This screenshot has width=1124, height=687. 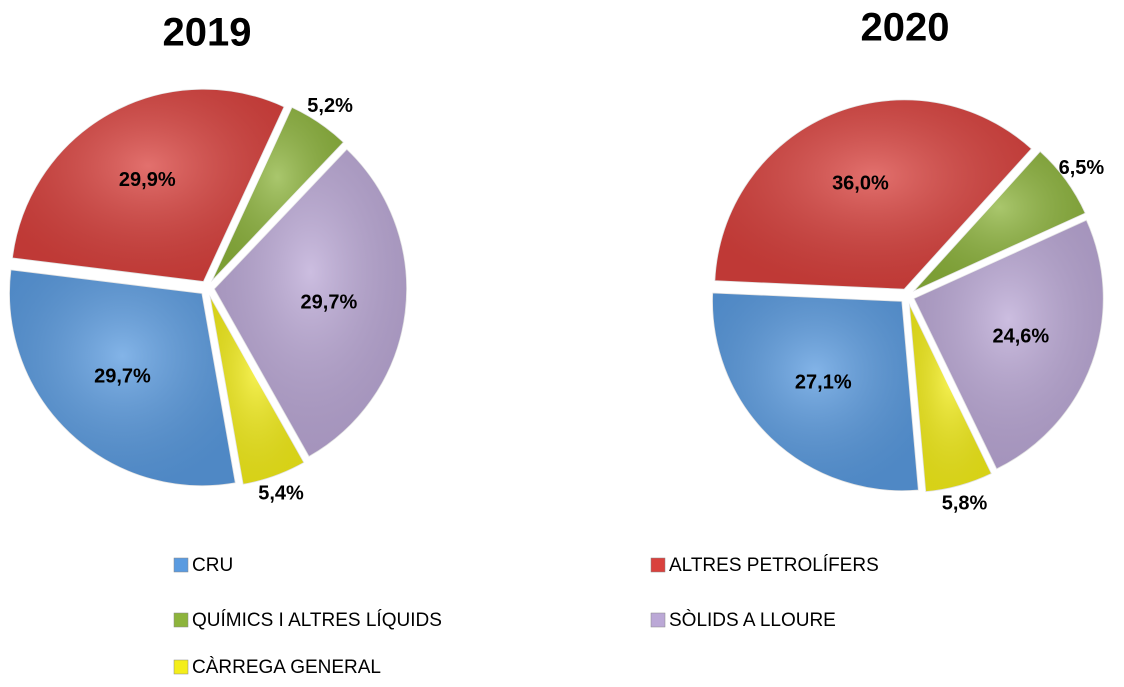 I want to click on legend-label: QUÍMICS I ALTRES LÍQUIDS, so click(x=317, y=620).